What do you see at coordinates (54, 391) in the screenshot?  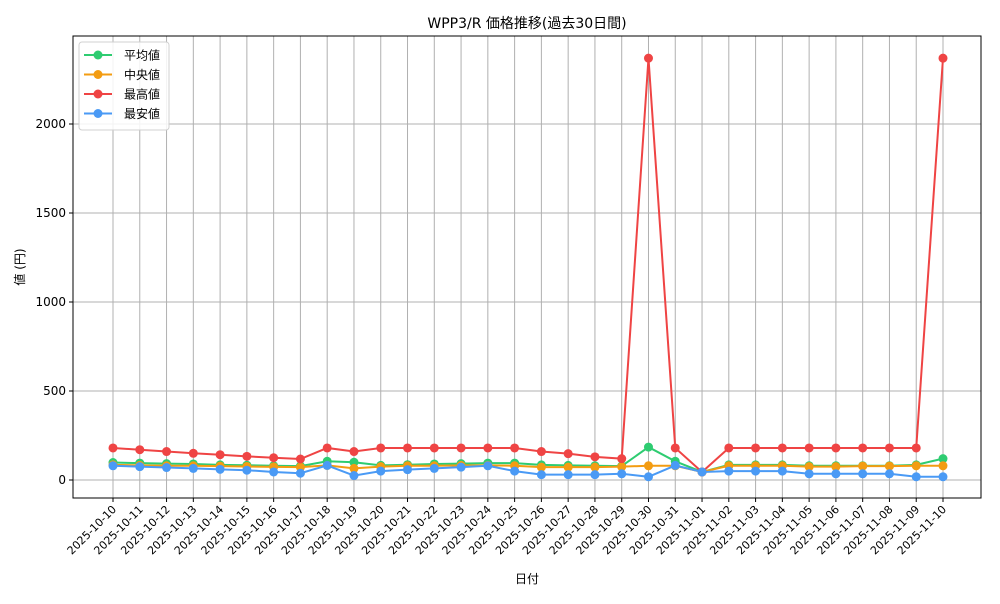 I see `y-tick-label: 500` at bounding box center [54, 391].